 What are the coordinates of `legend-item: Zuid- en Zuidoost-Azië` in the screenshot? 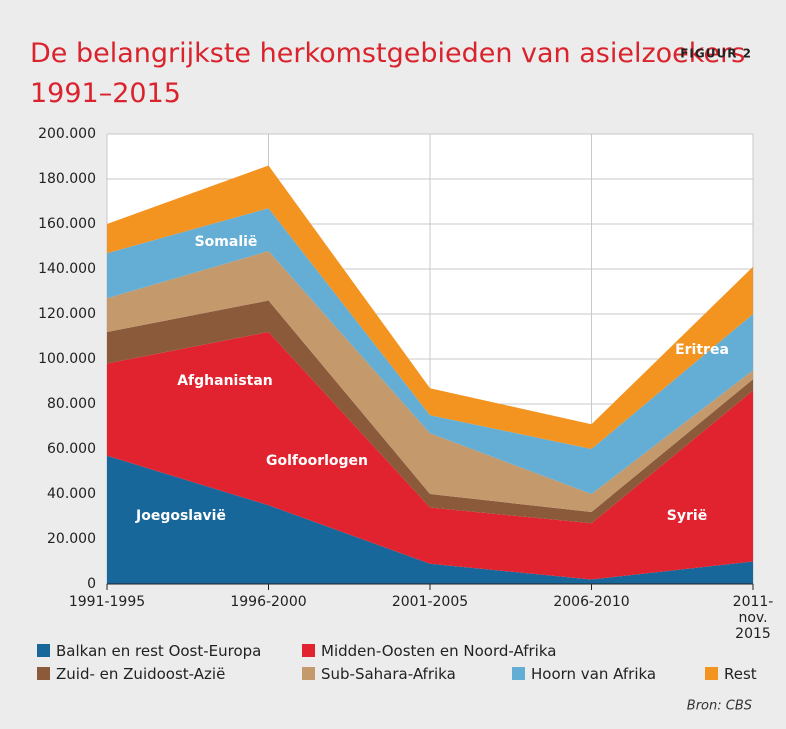 It's located at (131, 674).